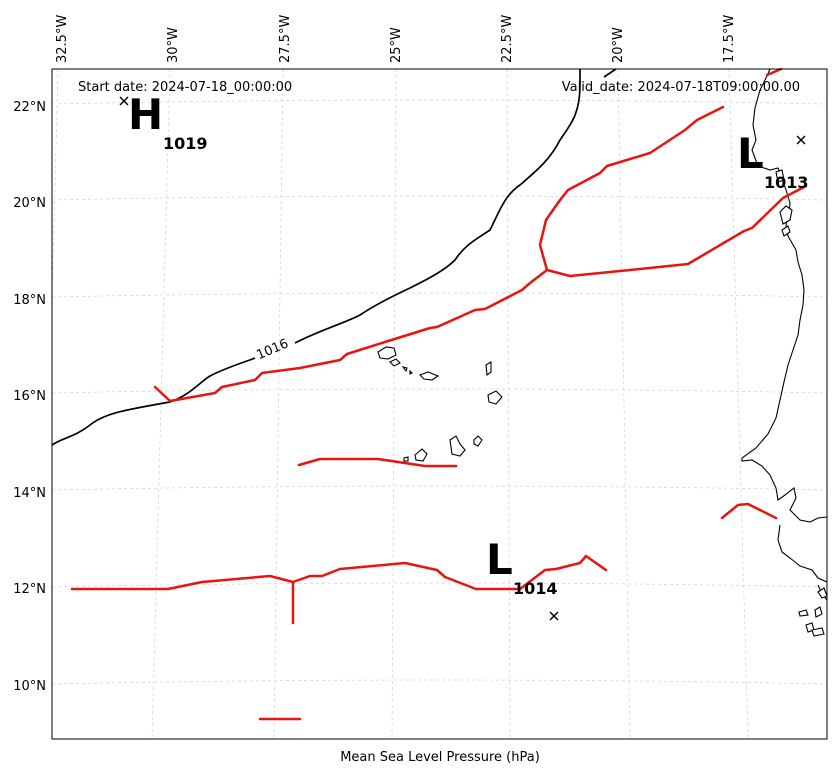  What do you see at coordinates (29, 589) in the screenshot?
I see `lat-label: 12°N` at bounding box center [29, 589].